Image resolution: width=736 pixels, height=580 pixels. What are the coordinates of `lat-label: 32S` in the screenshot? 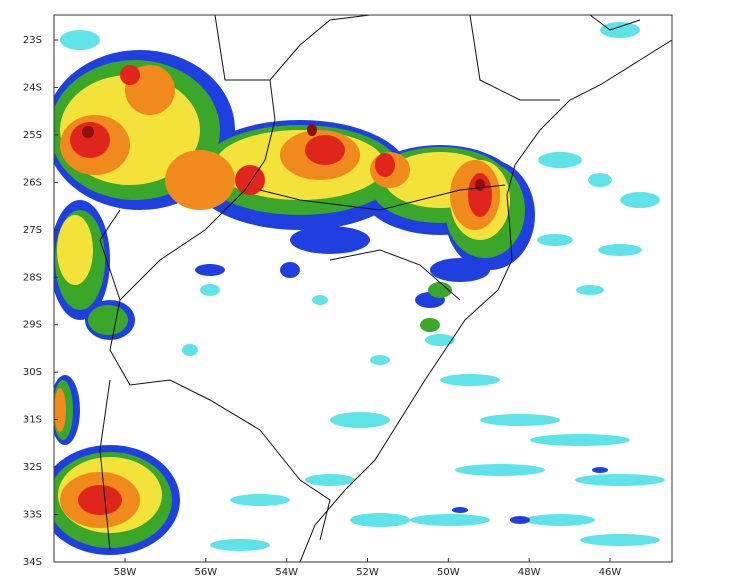 It's located at (32, 467).